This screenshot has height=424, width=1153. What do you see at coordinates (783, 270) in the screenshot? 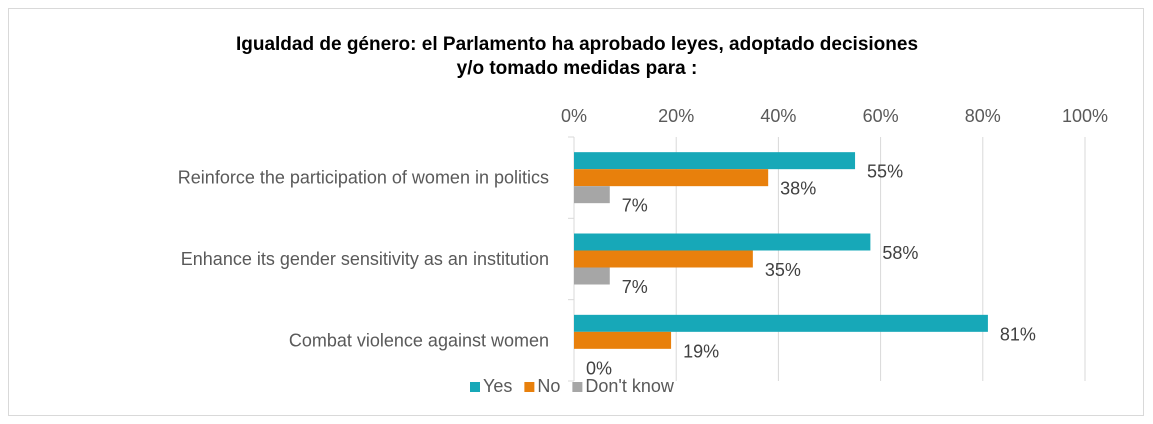
I see `data-label: 35%` at bounding box center [783, 270].